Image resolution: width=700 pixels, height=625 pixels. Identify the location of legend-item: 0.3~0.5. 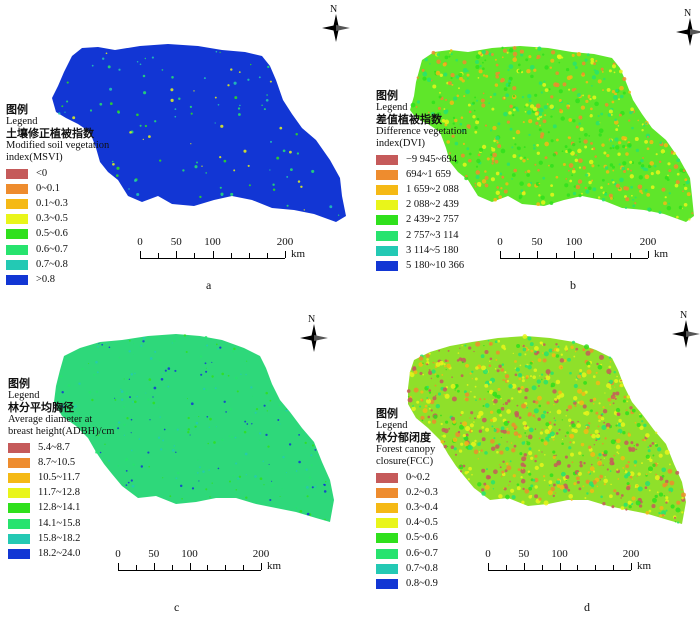
(57, 219).